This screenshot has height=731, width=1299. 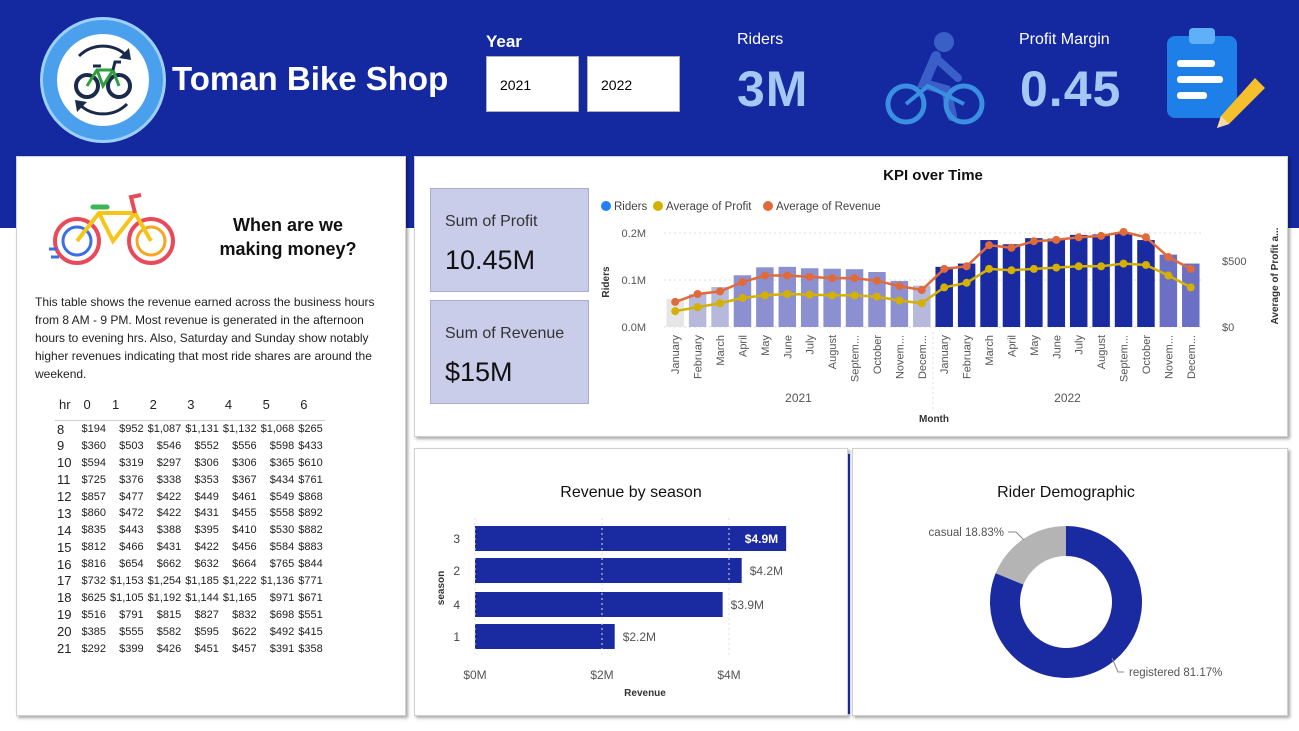 I want to click on revenue-cell: $338, so click(x=169, y=479).